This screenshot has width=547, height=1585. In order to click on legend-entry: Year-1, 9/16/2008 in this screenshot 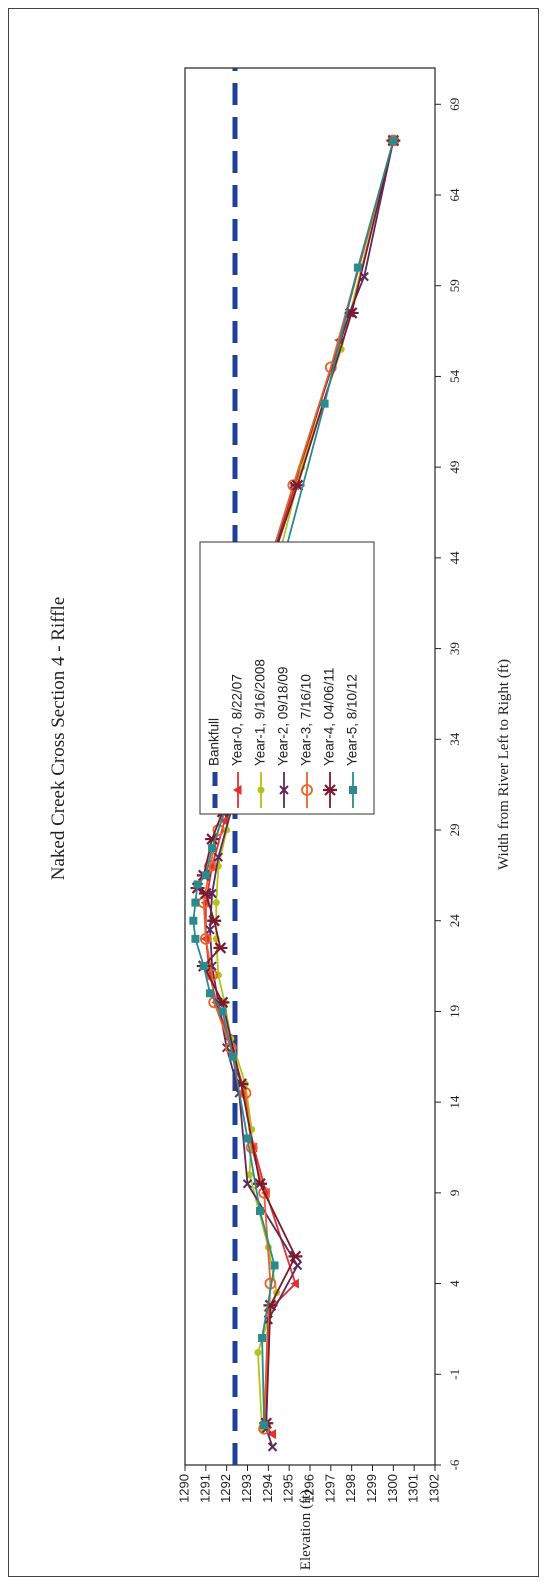, I will do `click(260, 733)`.